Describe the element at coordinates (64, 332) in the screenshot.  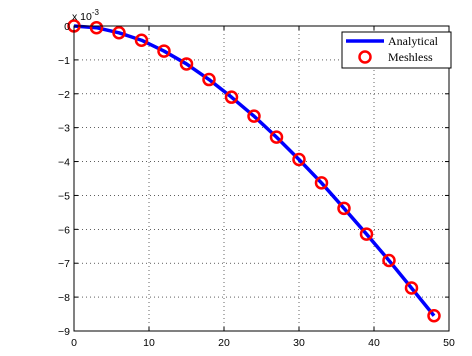
I see `y-tick-label: −9` at that location.